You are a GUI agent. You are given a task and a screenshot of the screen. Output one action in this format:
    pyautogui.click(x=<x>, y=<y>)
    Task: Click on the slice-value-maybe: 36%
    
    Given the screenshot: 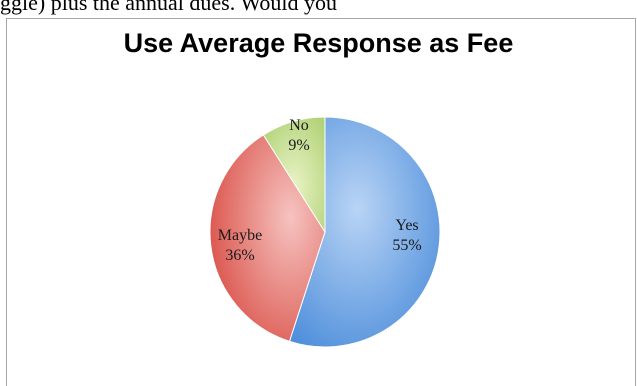 What is the action you would take?
    pyautogui.click(x=239, y=255)
    